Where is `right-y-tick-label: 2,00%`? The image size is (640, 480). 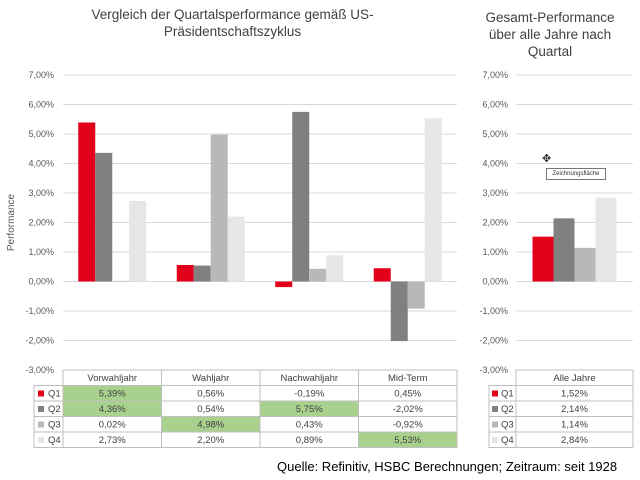
right-y-tick-label: 2,00% is located at coordinates (495, 223).